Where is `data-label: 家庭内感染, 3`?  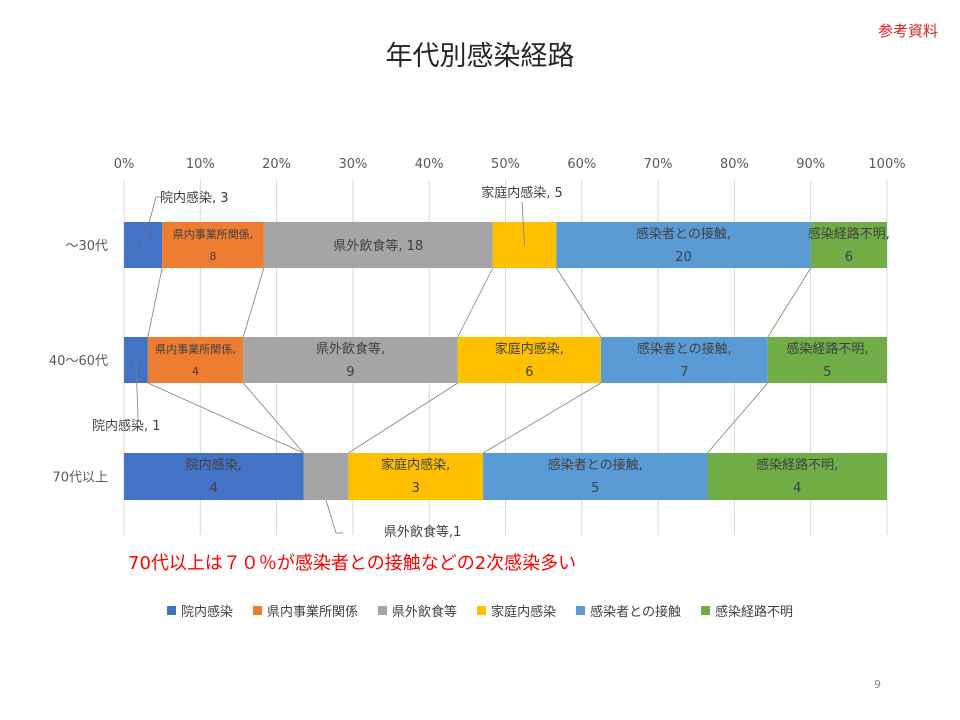 data-label: 家庭内感染, 3 is located at coordinates (415, 476).